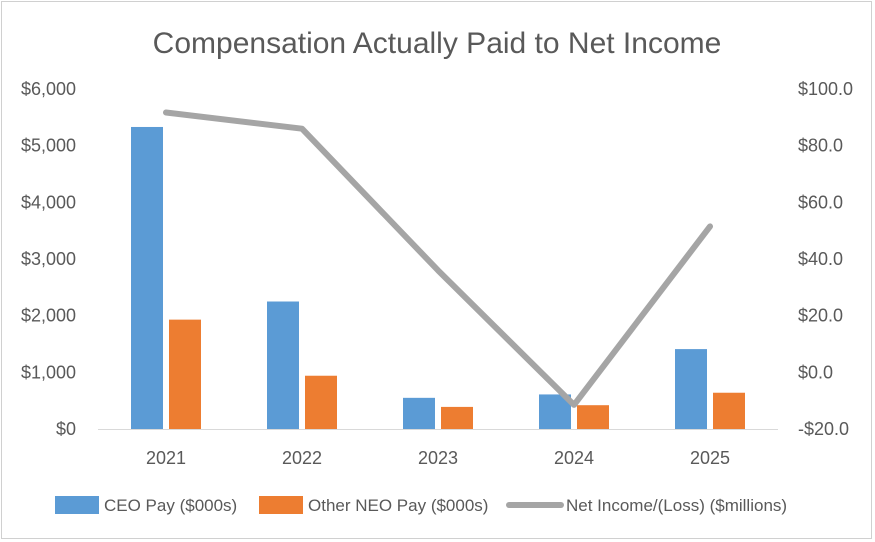 The width and height of the screenshot is (875, 542). I want to click on y-right-tick-label: $0.0, so click(815, 372).